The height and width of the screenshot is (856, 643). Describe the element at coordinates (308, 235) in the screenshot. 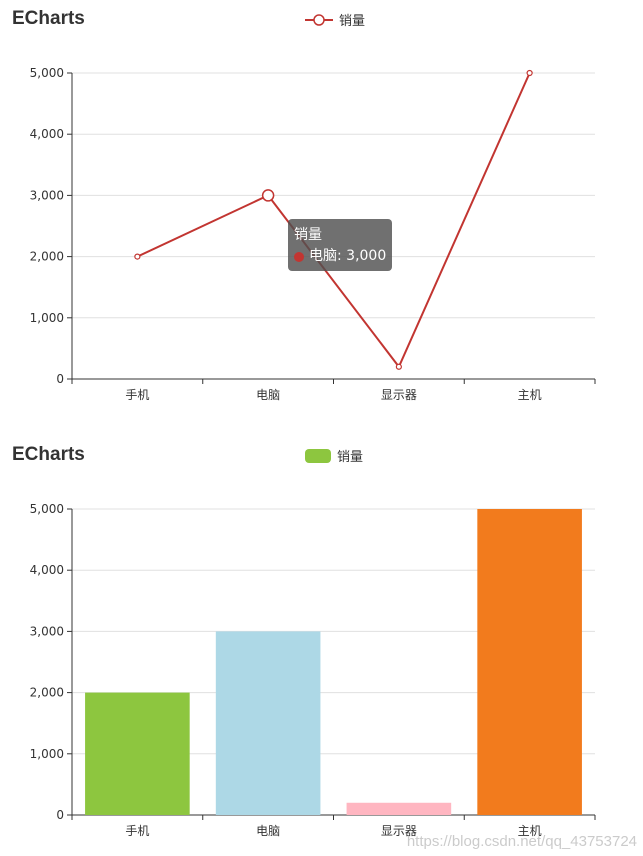

I see `tooltip-title: 销量` at that location.